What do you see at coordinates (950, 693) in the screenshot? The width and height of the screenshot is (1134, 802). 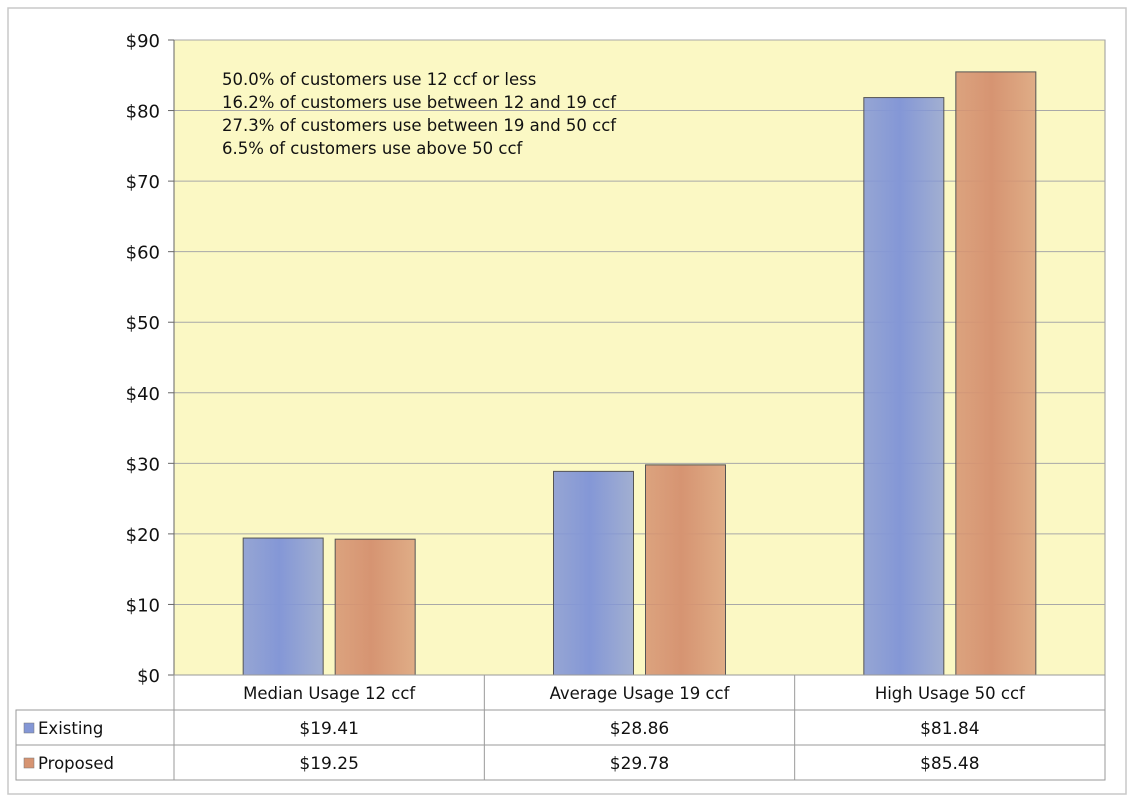 I see `category-label: High Usage 50 ccf` at bounding box center [950, 693].